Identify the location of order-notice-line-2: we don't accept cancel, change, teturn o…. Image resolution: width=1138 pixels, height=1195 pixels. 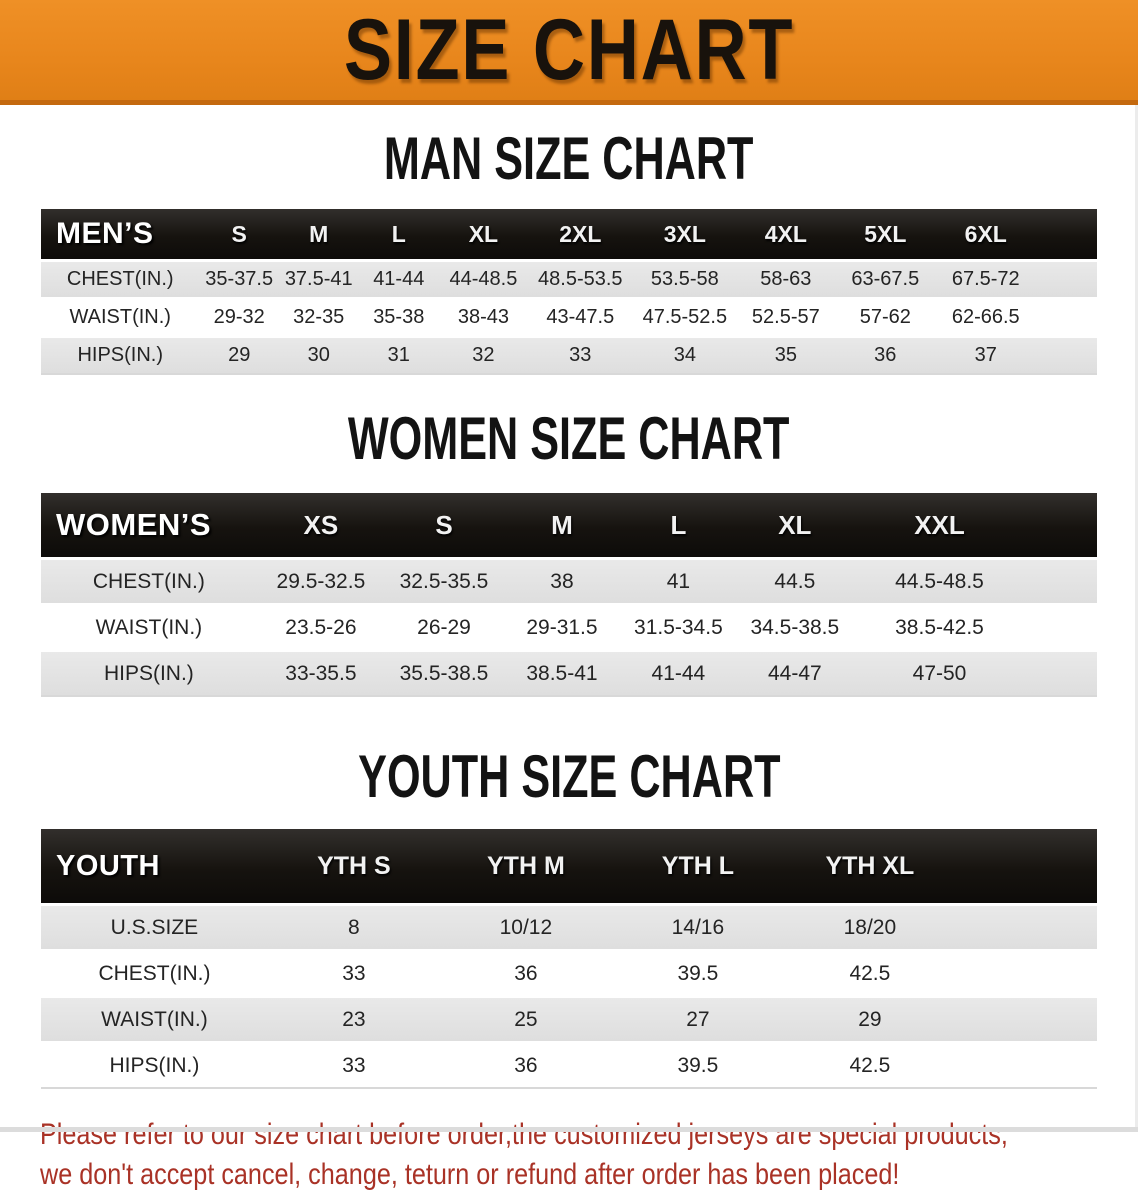
(470, 1174).